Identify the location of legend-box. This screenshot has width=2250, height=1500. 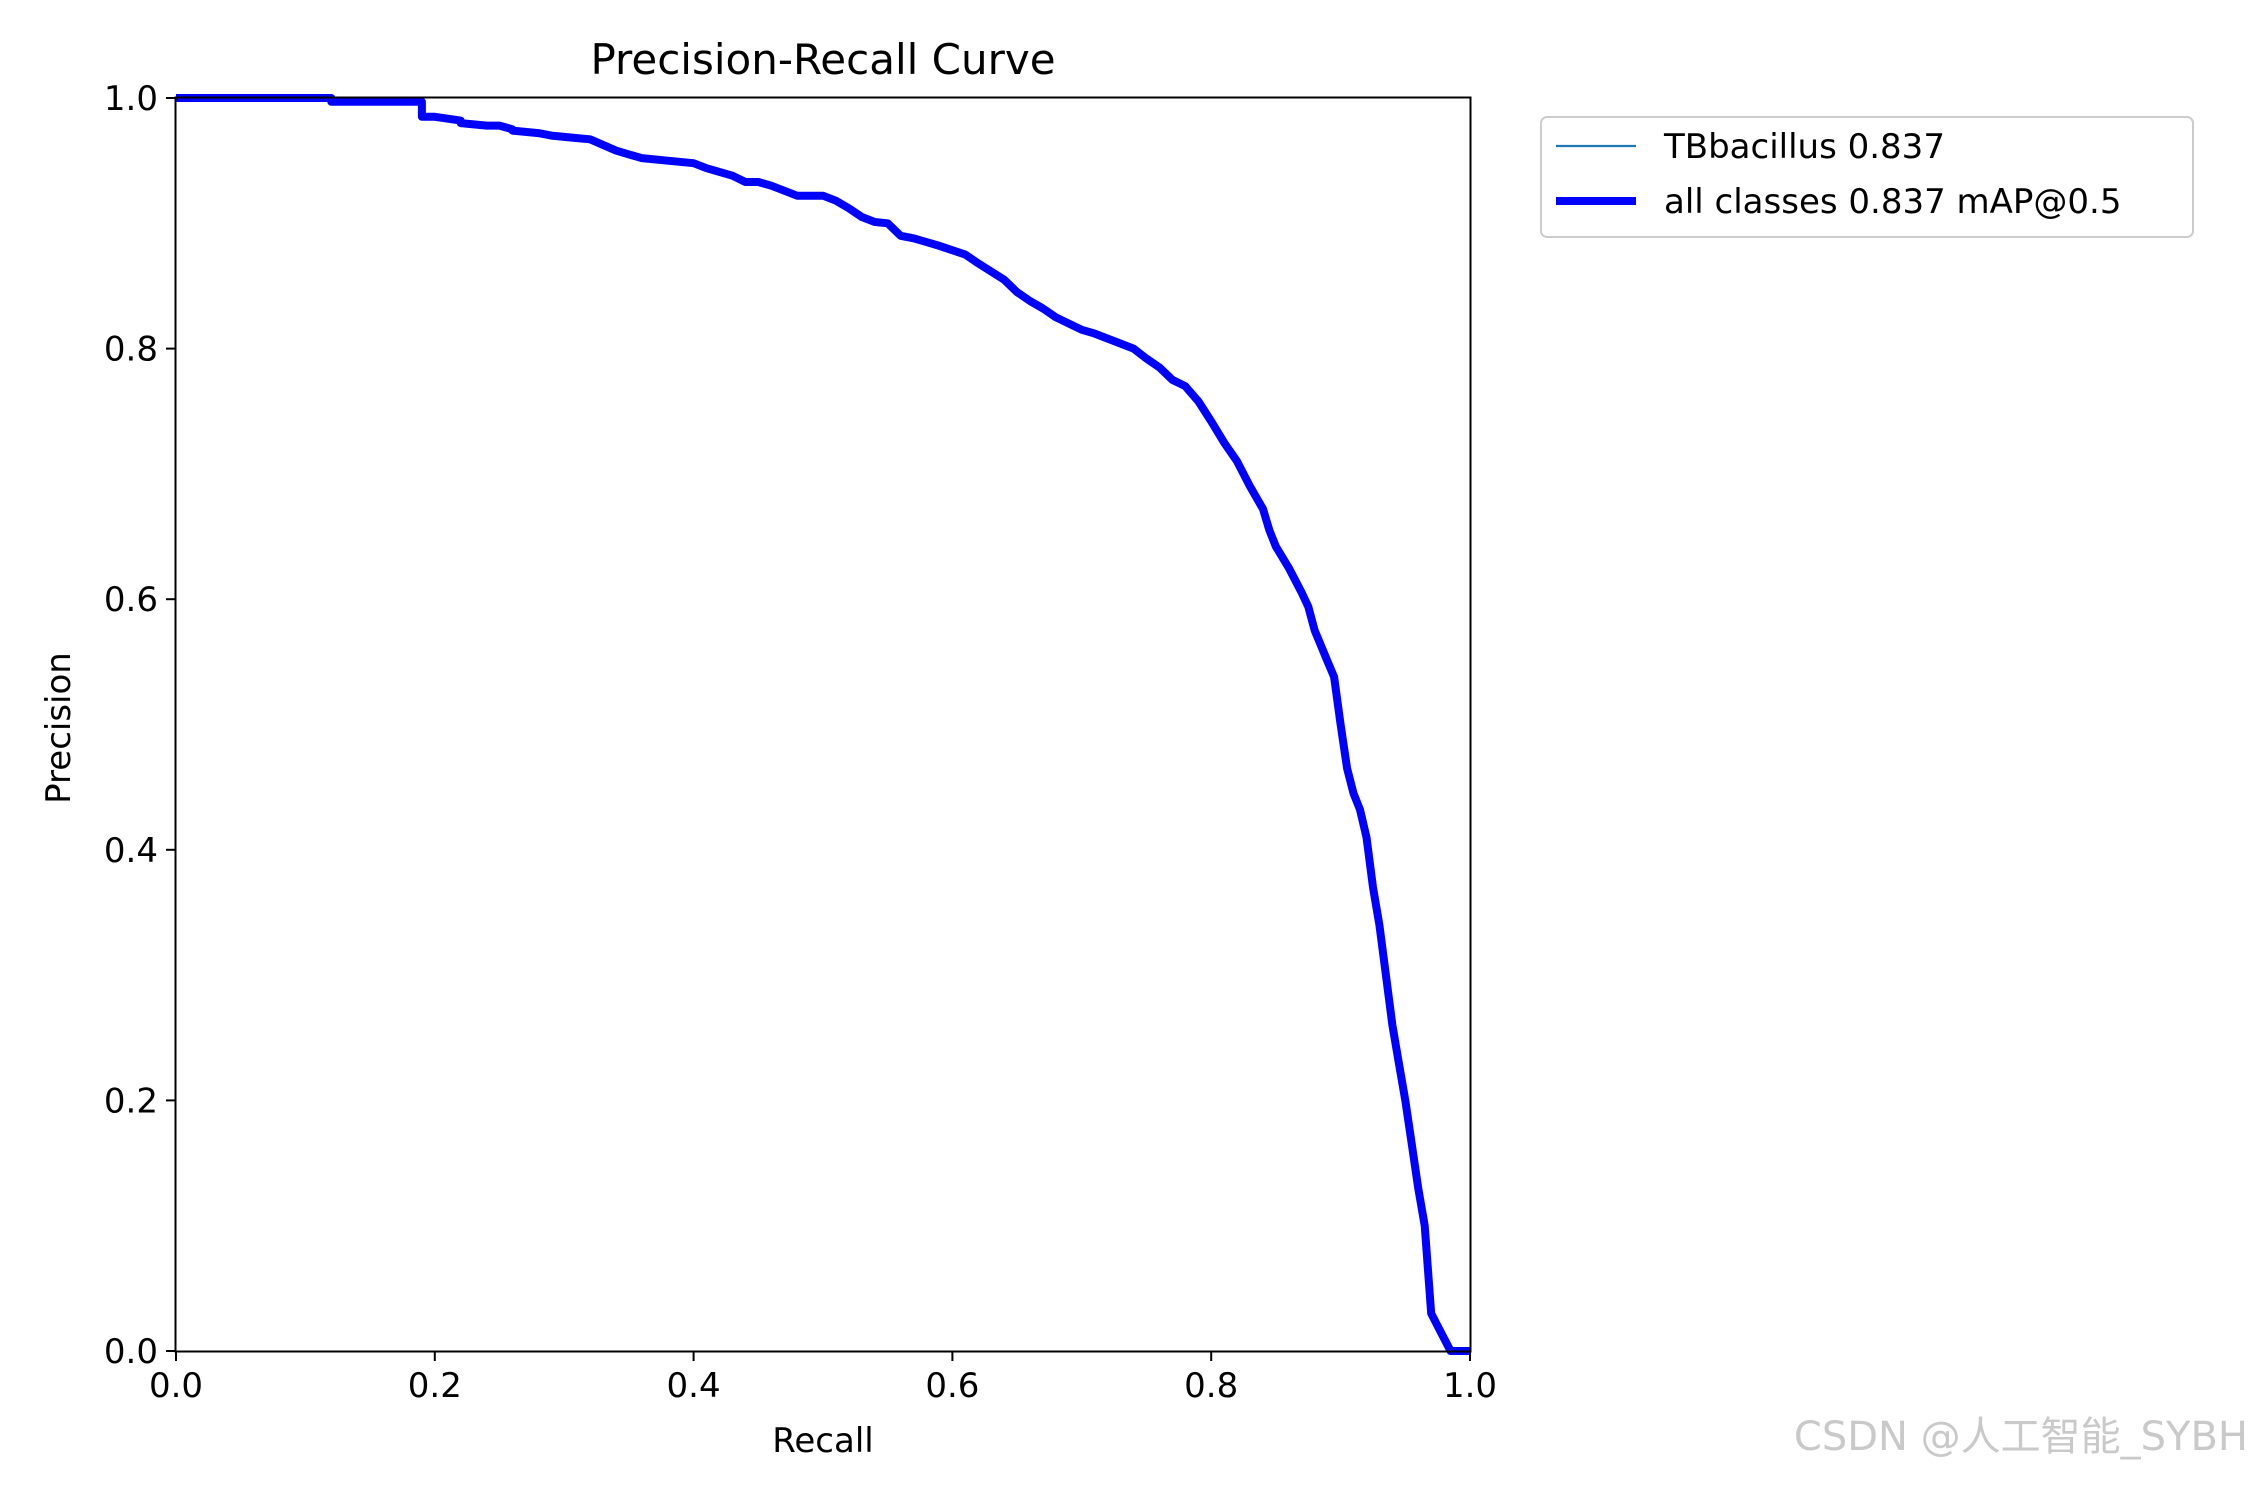
(1867, 177).